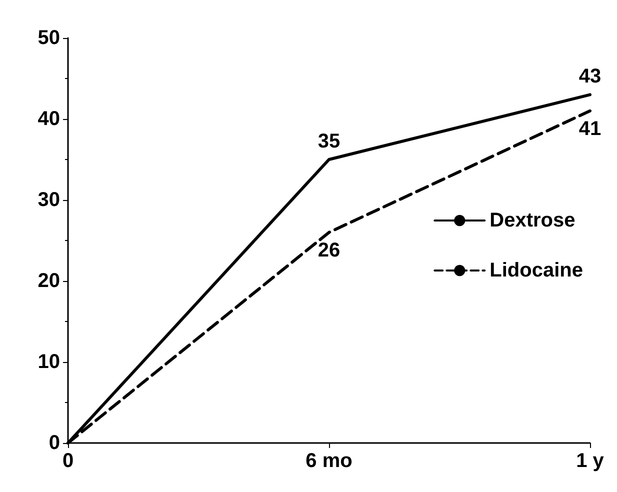 The width and height of the screenshot is (617, 492). Describe the element at coordinates (590, 77) in the screenshot. I see `data-label: 43` at that location.